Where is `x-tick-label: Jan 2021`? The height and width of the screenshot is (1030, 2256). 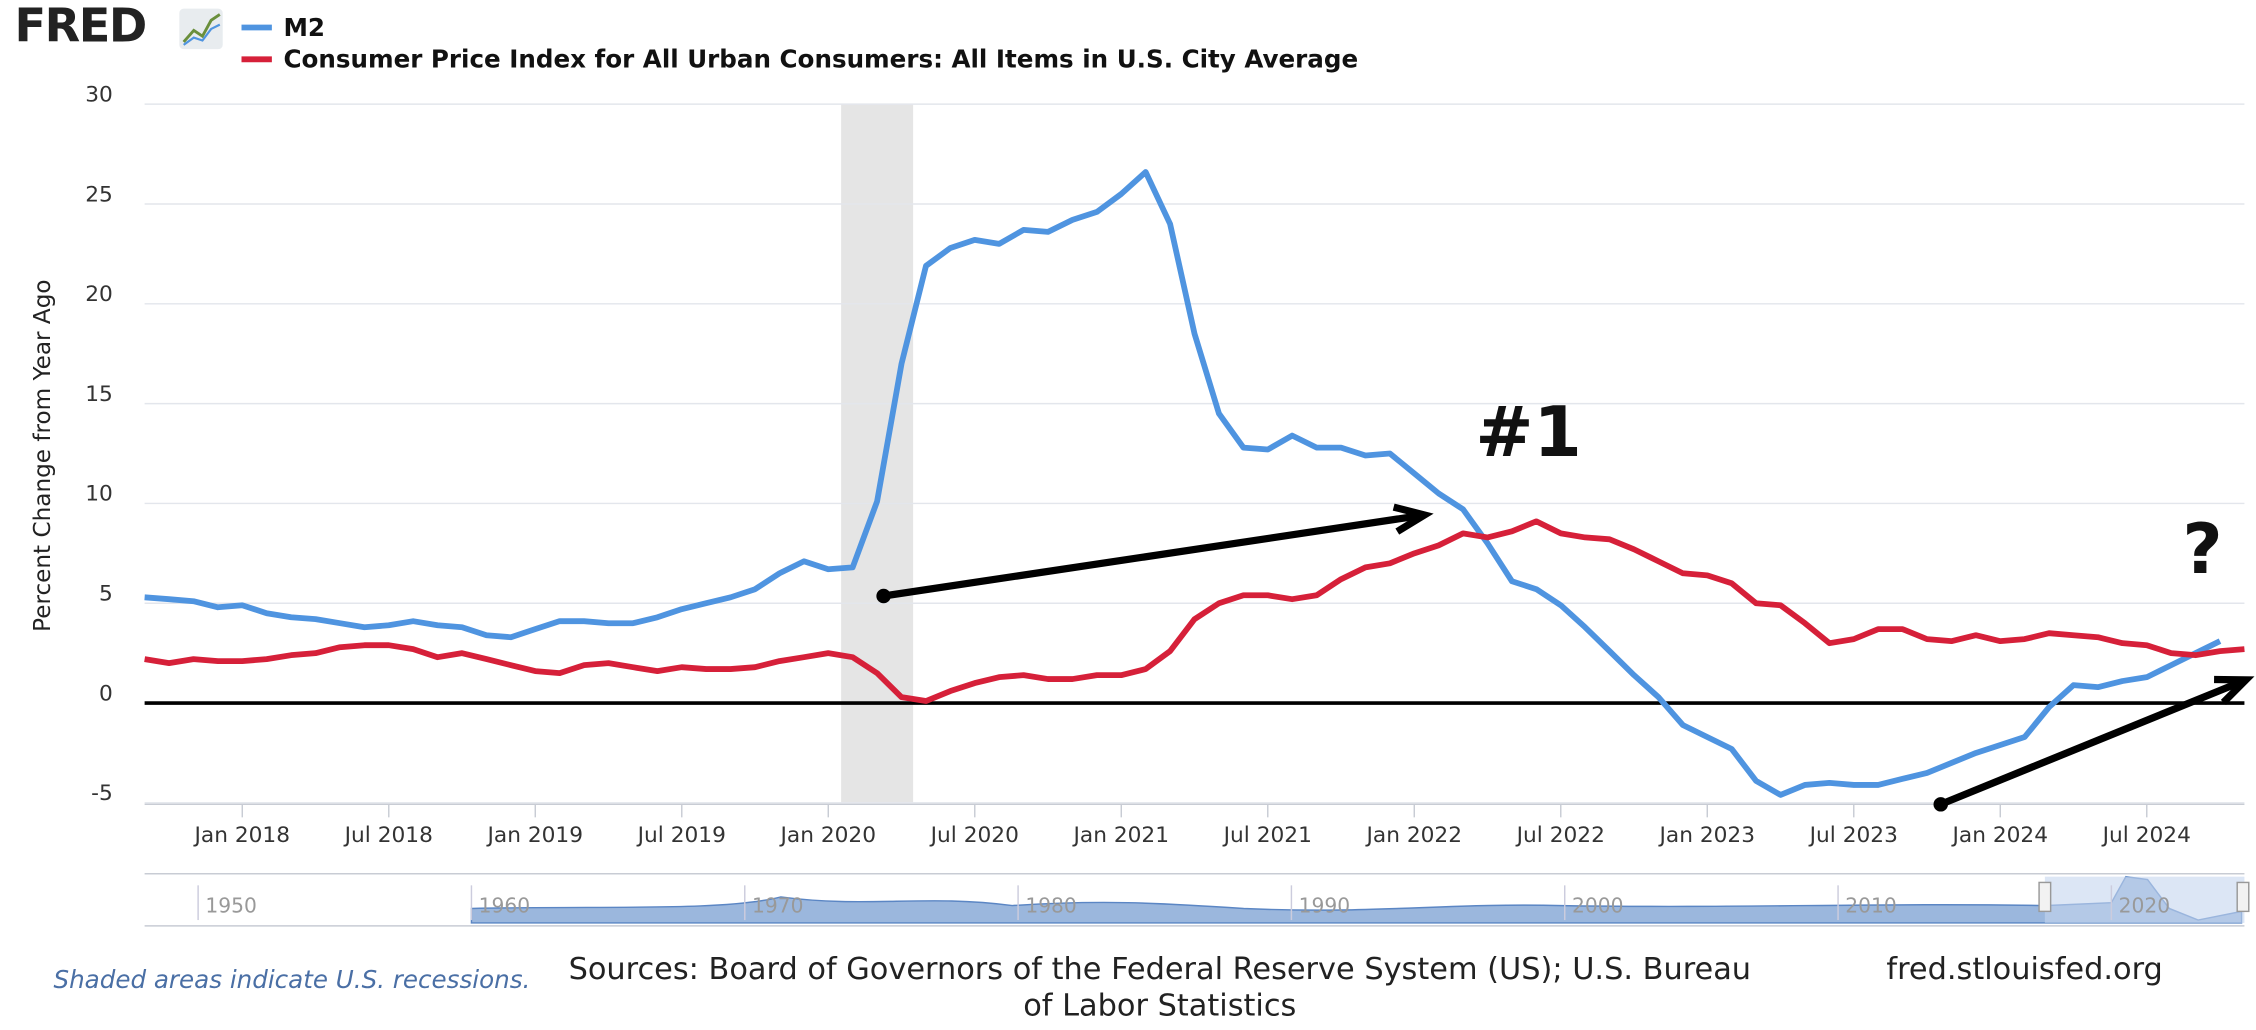 x-tick-label: Jan 2021 is located at coordinates (1121, 835).